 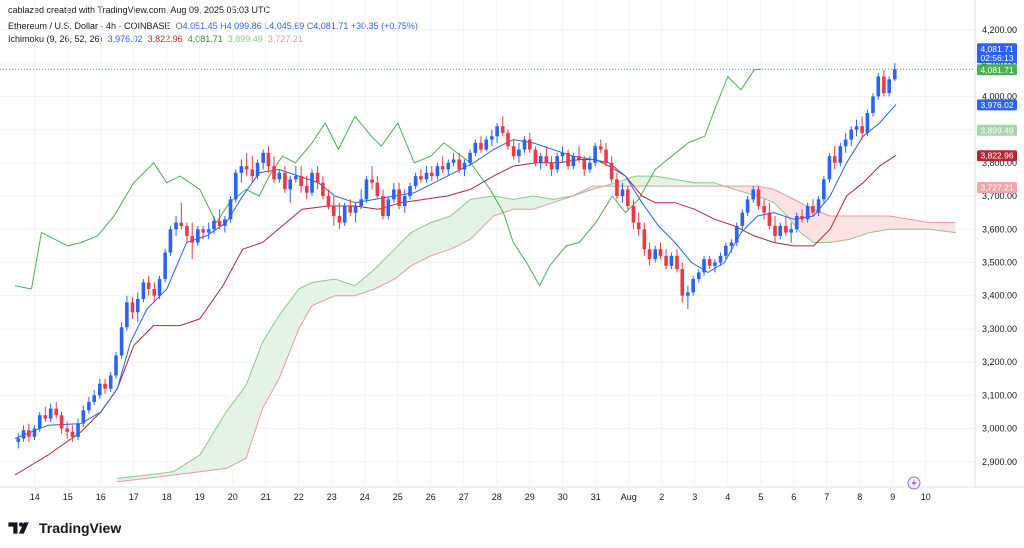 I want to click on kijun-value: 3,822.96, so click(x=165, y=39).